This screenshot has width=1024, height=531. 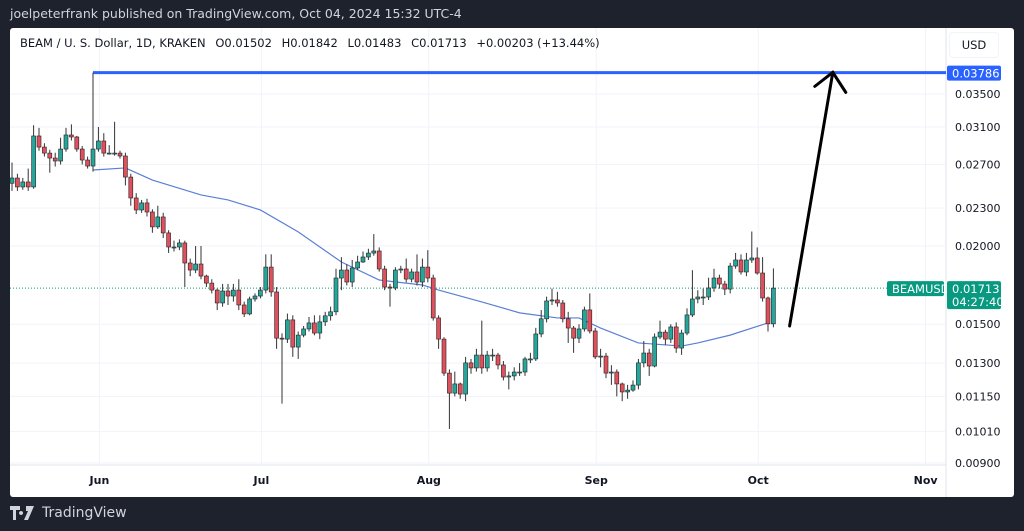 What do you see at coordinates (113, 43) in the screenshot?
I see `symbol-name: BEAM / U. S. Dollar, 1D, KRAKEN` at bounding box center [113, 43].